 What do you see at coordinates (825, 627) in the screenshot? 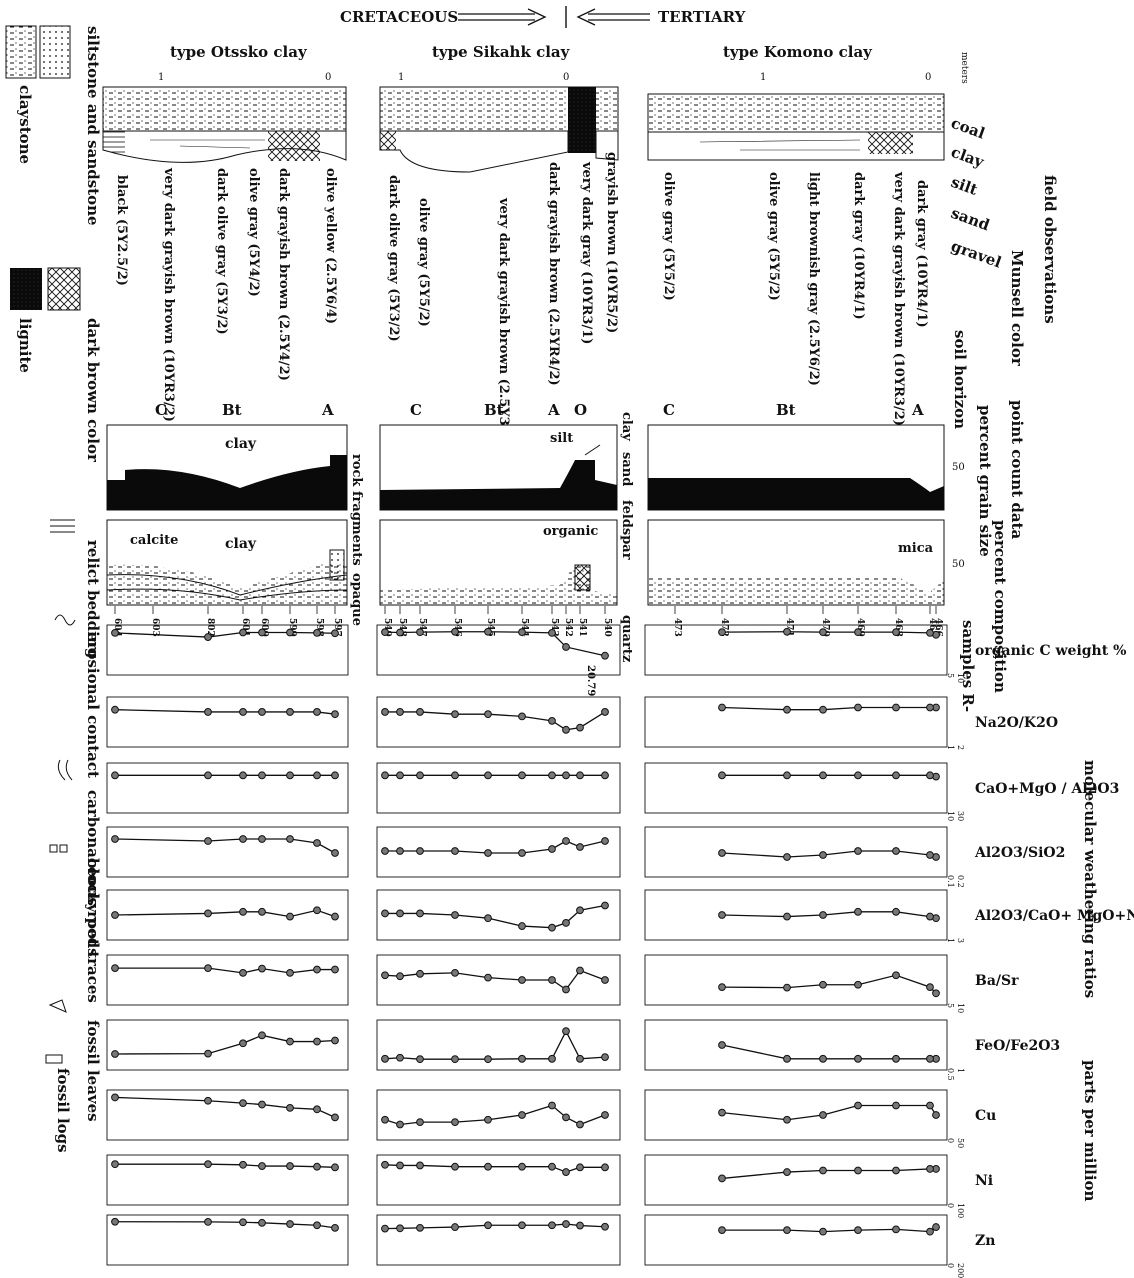
I see `sample-label: 470` at bounding box center [825, 627].